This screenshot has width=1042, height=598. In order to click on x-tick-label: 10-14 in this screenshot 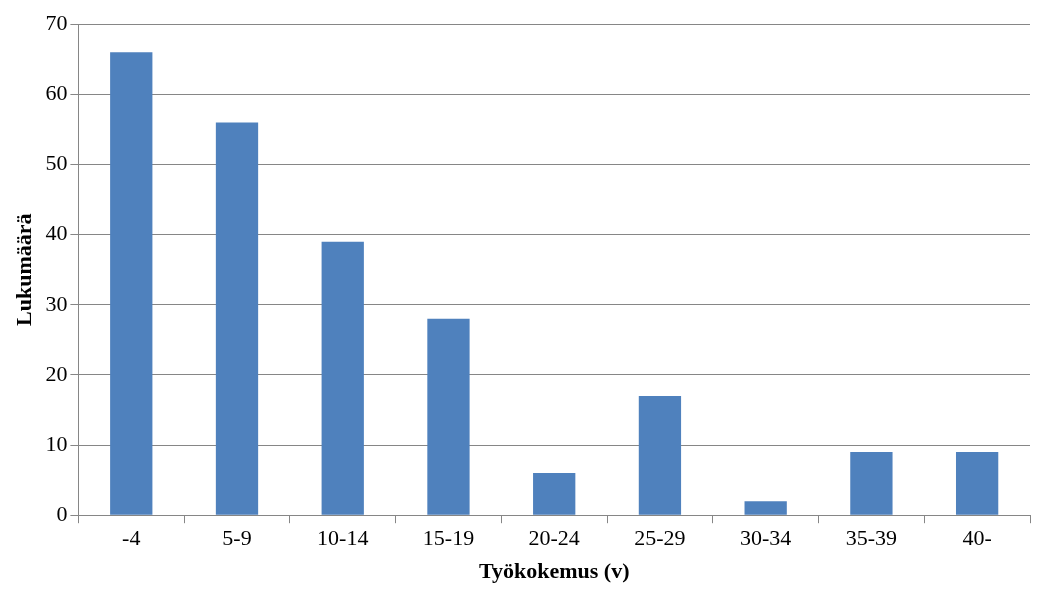, I will do `click(343, 538)`.